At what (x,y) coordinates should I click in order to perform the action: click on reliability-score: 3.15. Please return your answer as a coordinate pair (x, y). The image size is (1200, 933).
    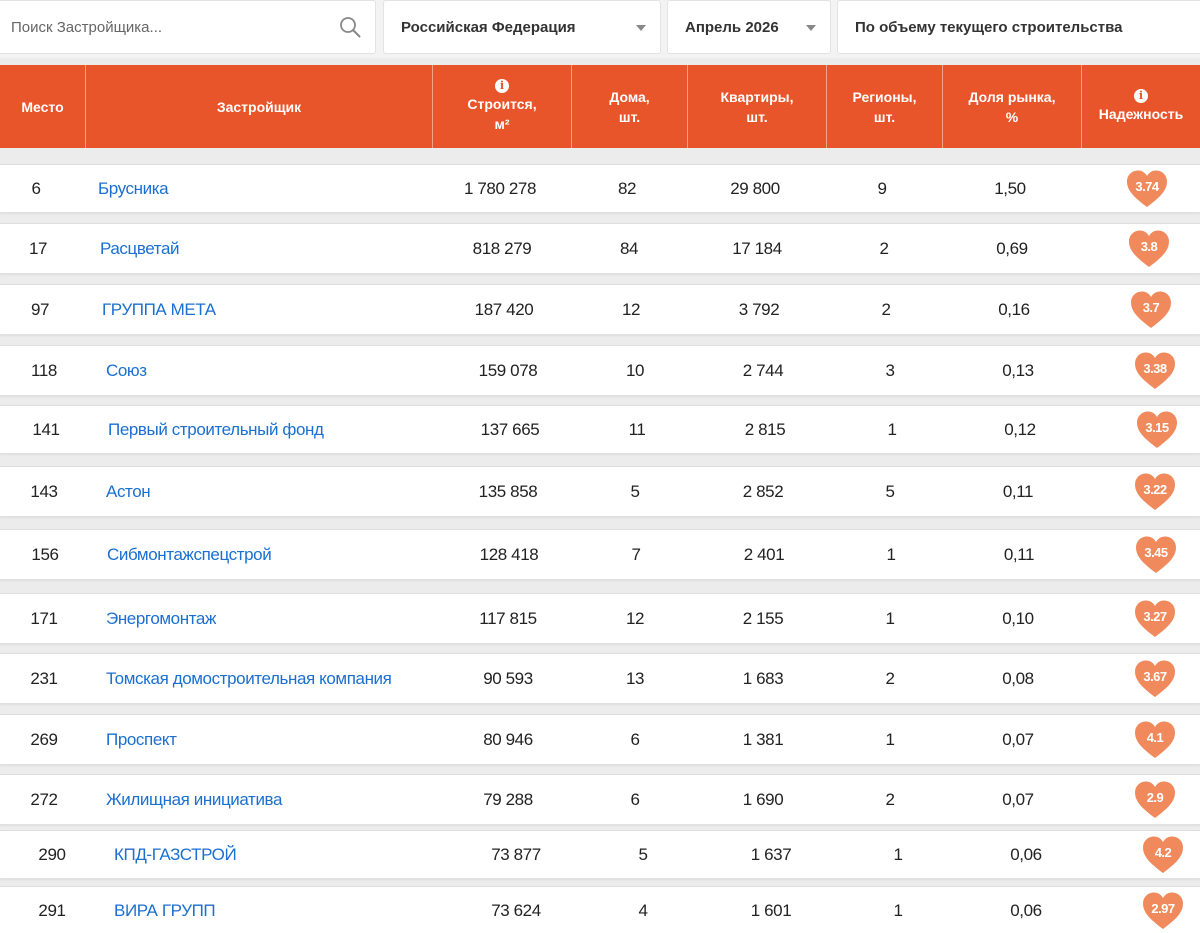
    Looking at the image, I should click on (1157, 427).